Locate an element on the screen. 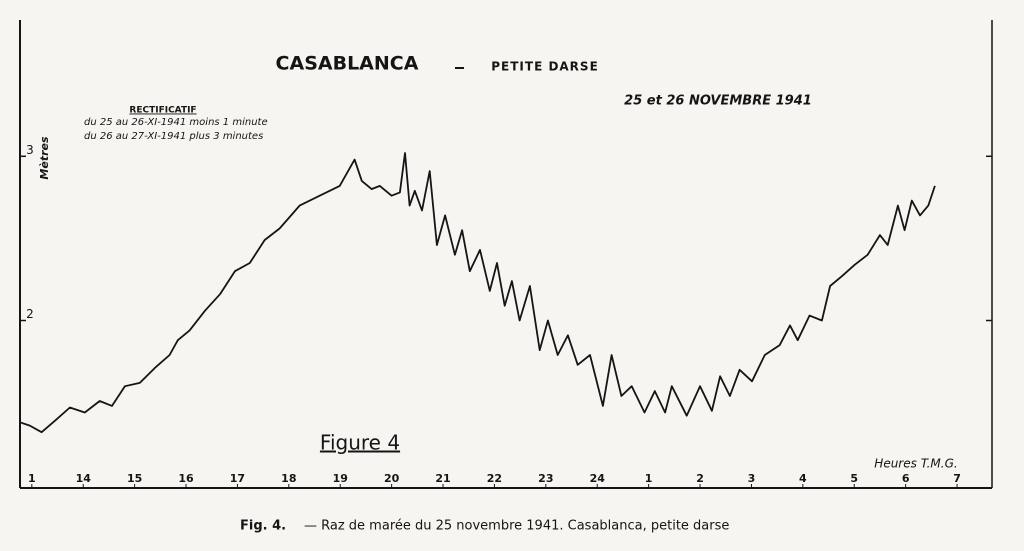 The width and height of the screenshot is (1024, 551). x-axis-label: Heures T.M.G. is located at coordinates (915, 464).